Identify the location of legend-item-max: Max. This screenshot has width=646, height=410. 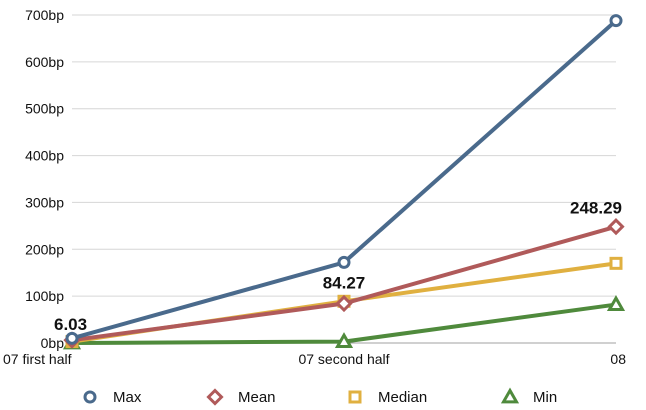
(112, 397).